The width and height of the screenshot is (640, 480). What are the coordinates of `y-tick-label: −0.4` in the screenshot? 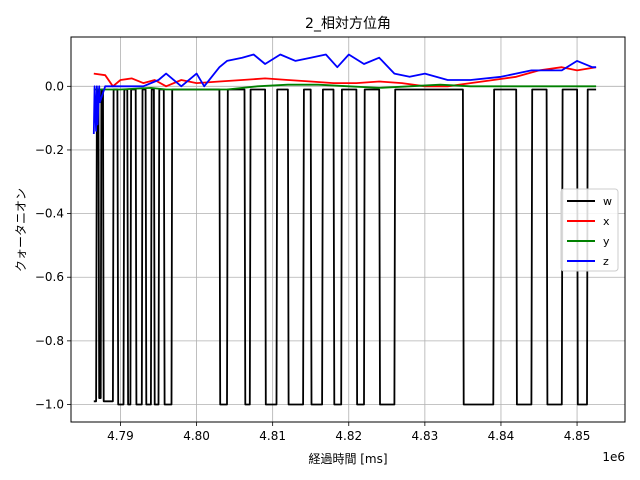 It's located at (49, 214).